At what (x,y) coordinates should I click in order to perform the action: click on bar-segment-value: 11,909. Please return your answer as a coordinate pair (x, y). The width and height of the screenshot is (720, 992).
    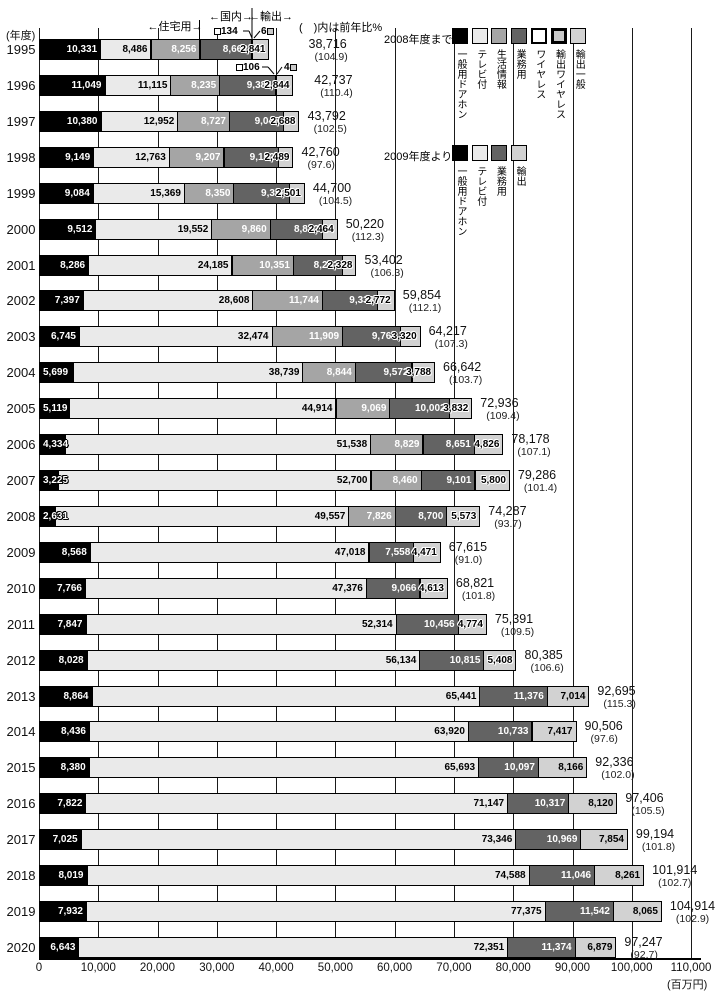
    Looking at the image, I should click on (324, 336).